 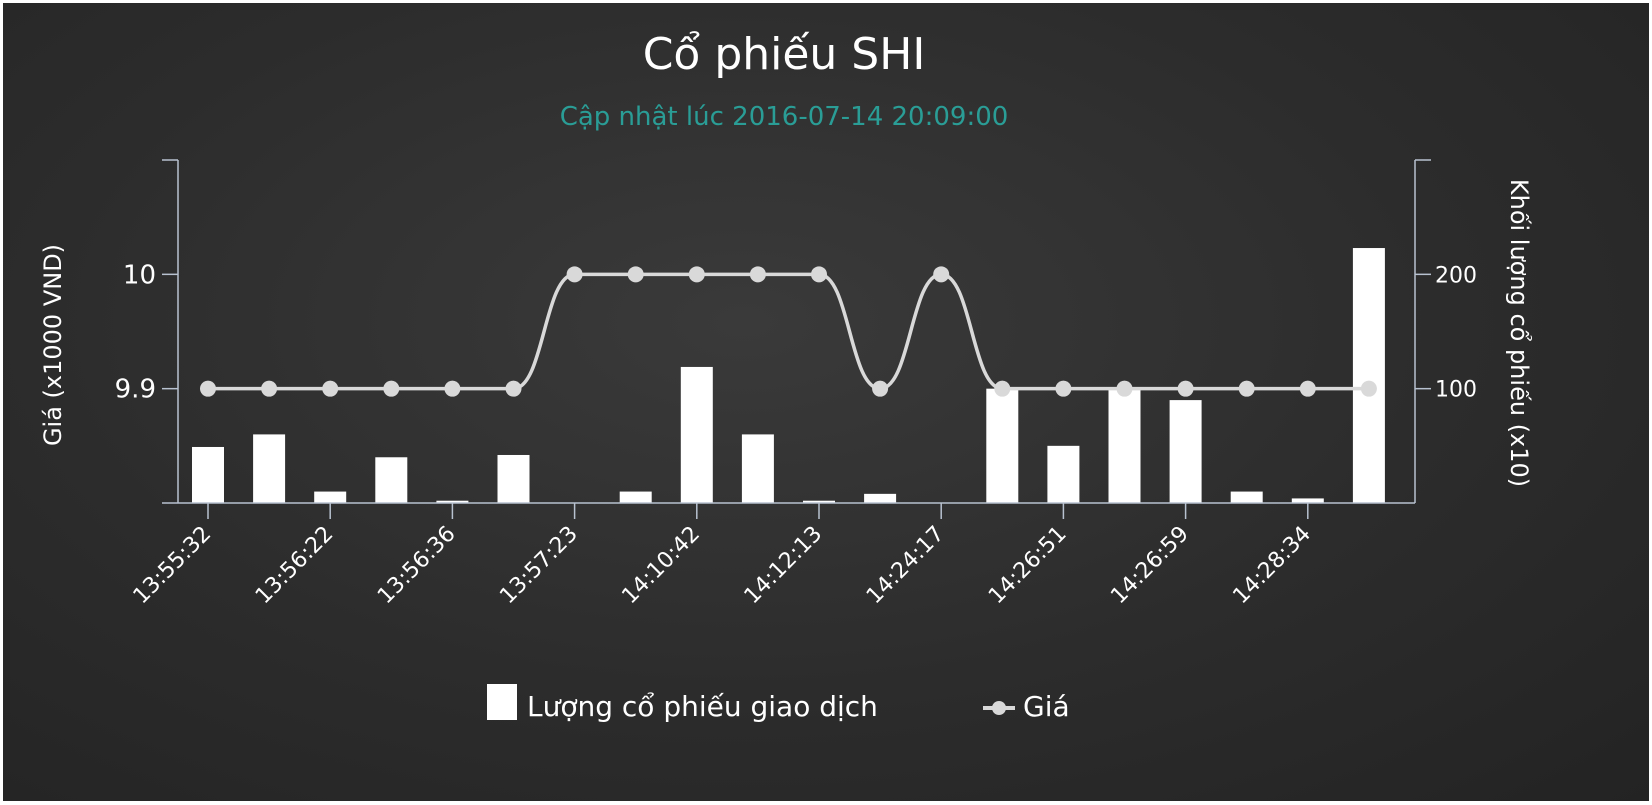 What do you see at coordinates (1519, 333) in the screenshot?
I see `right-axis-label: Khối lượng cổ phiếu (x10)` at bounding box center [1519, 333].